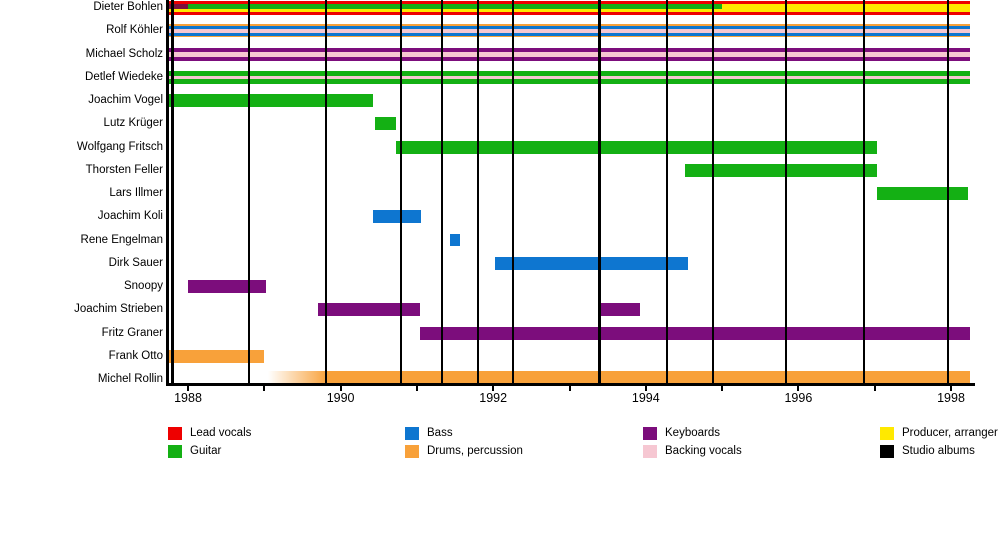 The width and height of the screenshot is (1000, 534). Describe the element at coordinates (143, 286) in the screenshot. I see `member-label: Snoopy` at that location.